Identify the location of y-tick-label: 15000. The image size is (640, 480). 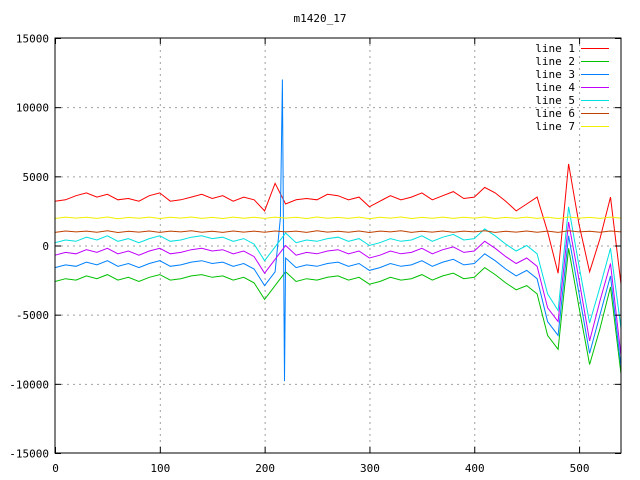
(32, 39).